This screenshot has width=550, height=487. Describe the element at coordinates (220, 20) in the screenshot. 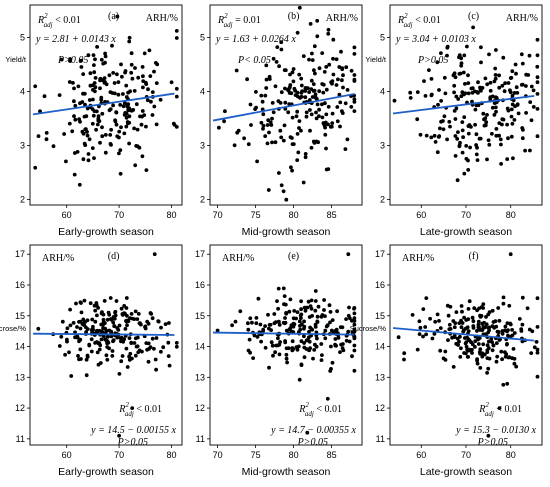

I see `r2-symbol: R` at that location.